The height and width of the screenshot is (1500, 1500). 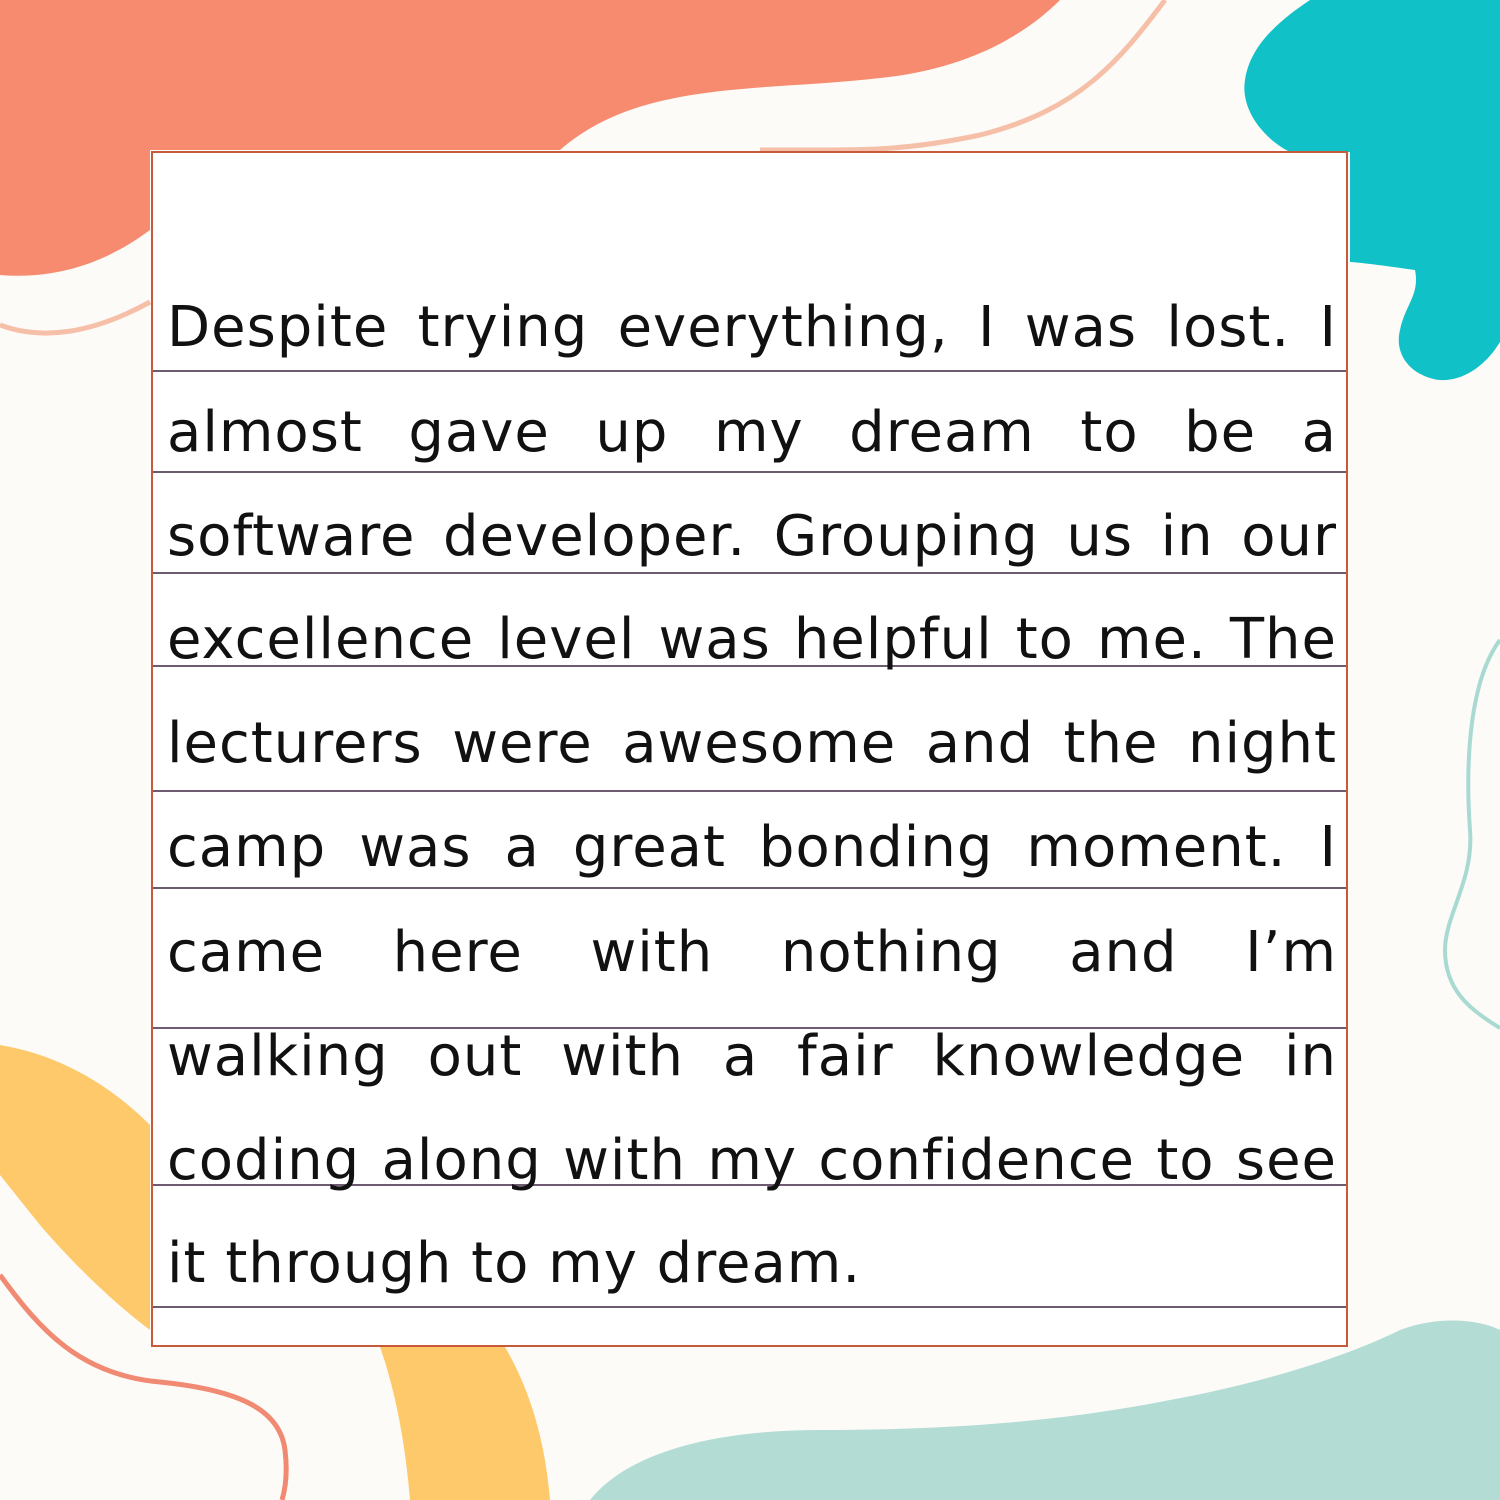 I want to click on text-line-5: lecturers were awesome and the night, so click(x=752, y=743).